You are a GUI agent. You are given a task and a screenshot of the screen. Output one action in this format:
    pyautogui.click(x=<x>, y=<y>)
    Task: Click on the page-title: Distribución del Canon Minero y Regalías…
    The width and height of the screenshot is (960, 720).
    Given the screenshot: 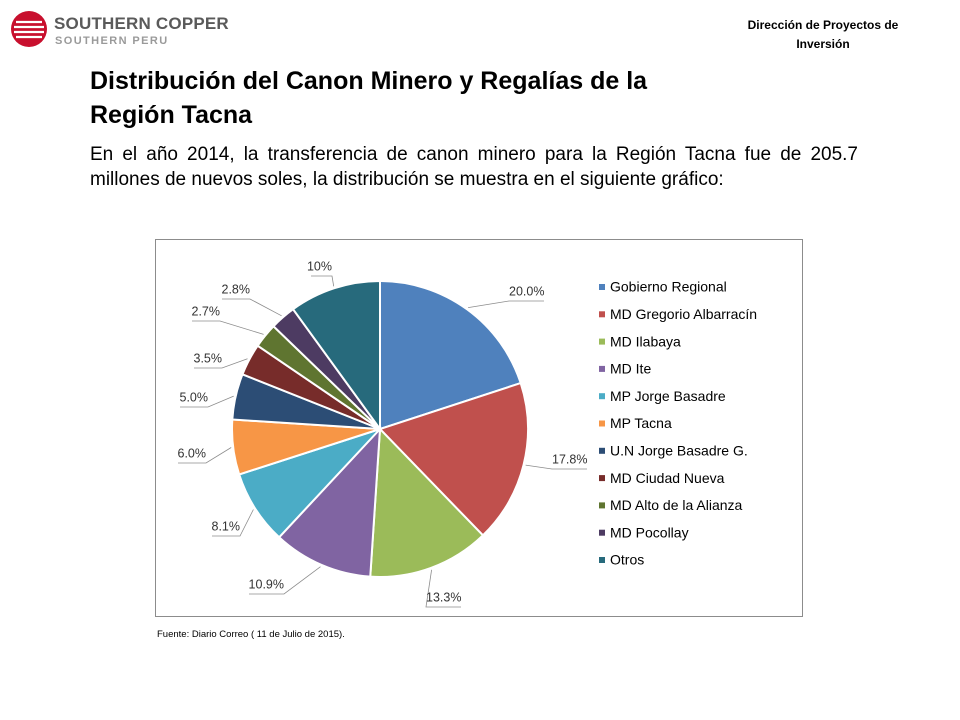 What is the action you would take?
    pyautogui.click(x=470, y=98)
    